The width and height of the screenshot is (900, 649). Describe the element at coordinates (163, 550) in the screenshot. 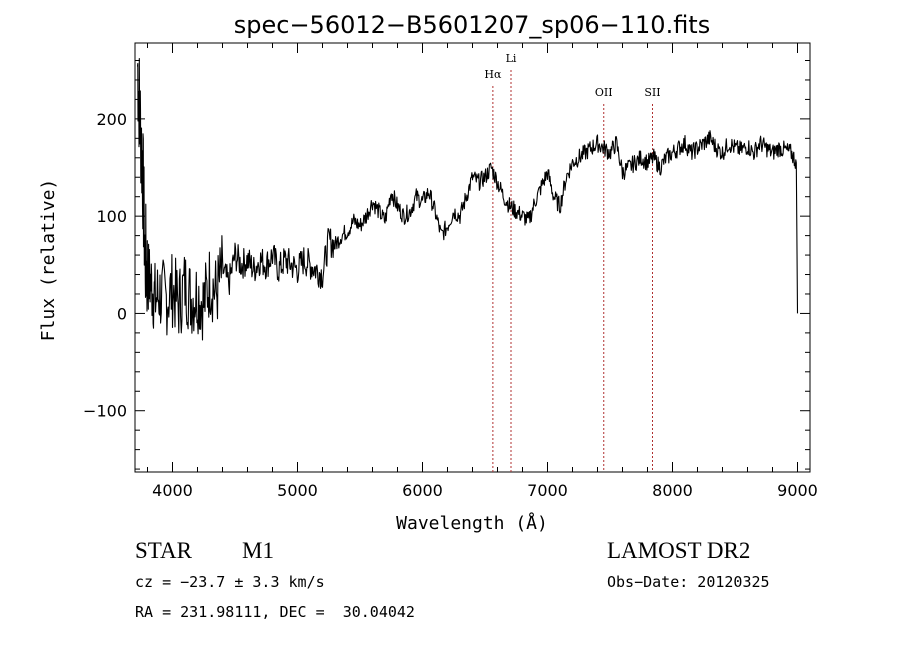

I see `object-class: STAR` at that location.